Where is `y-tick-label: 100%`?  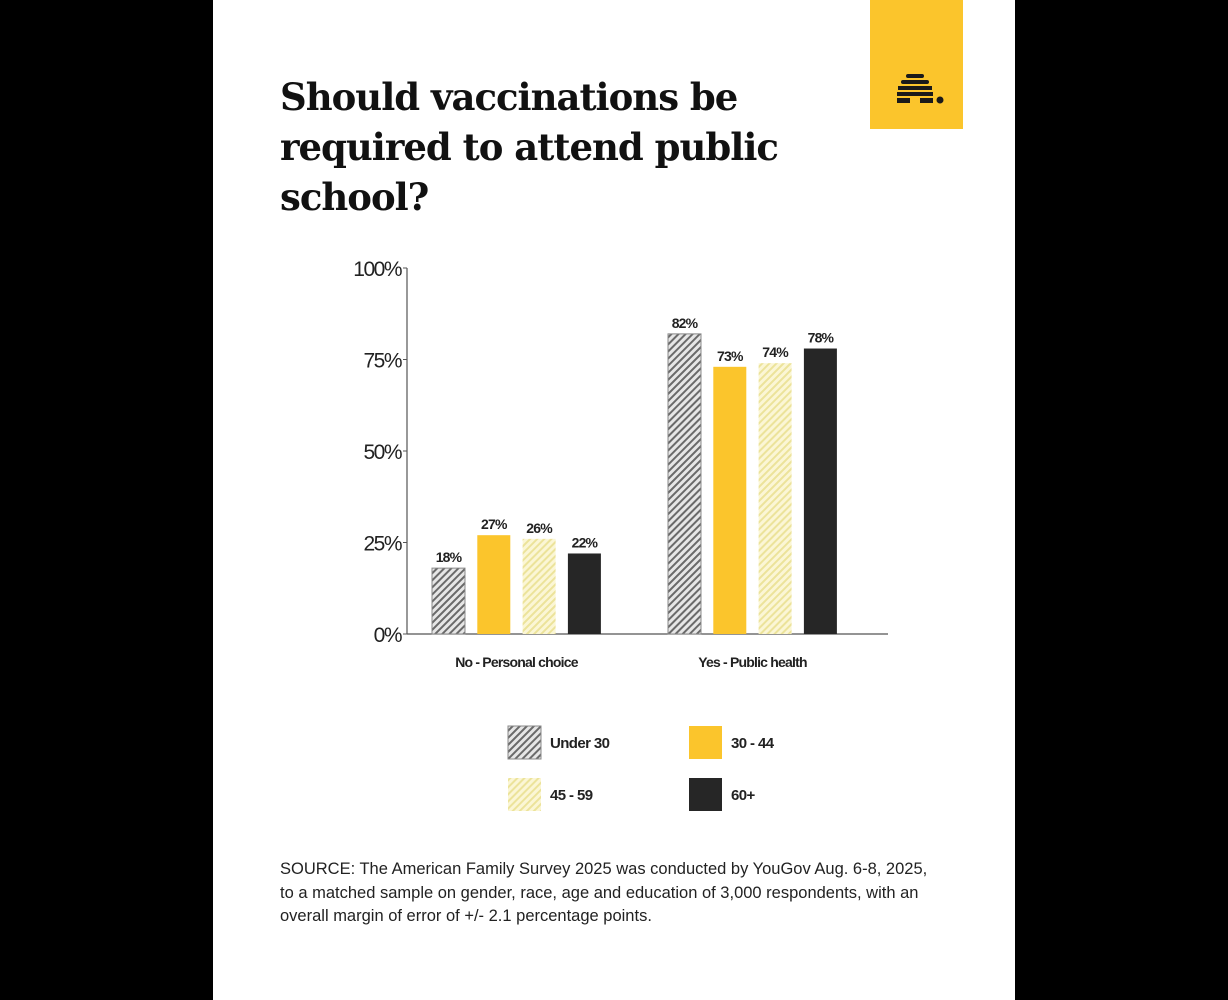
y-tick-label: 100% is located at coordinates (377, 269).